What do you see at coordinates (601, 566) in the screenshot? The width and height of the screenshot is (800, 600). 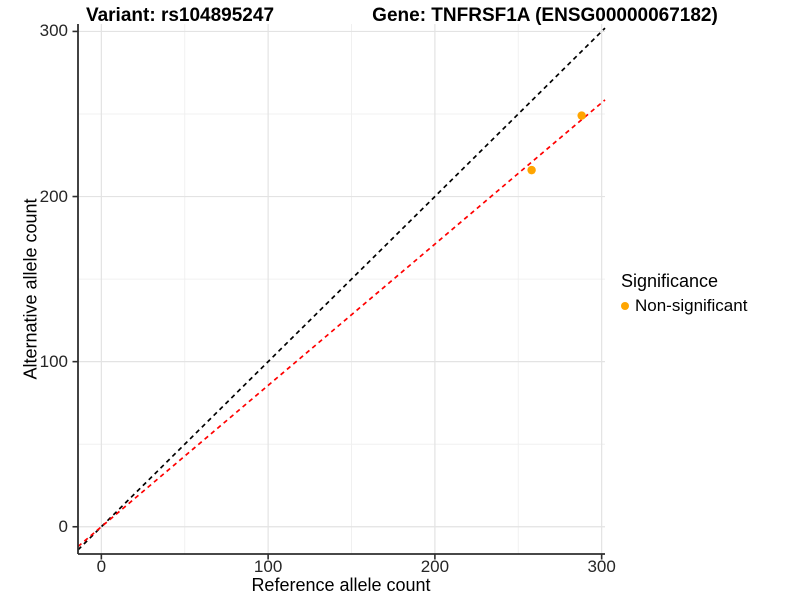 I see `x-tick-label: 300` at bounding box center [601, 566].